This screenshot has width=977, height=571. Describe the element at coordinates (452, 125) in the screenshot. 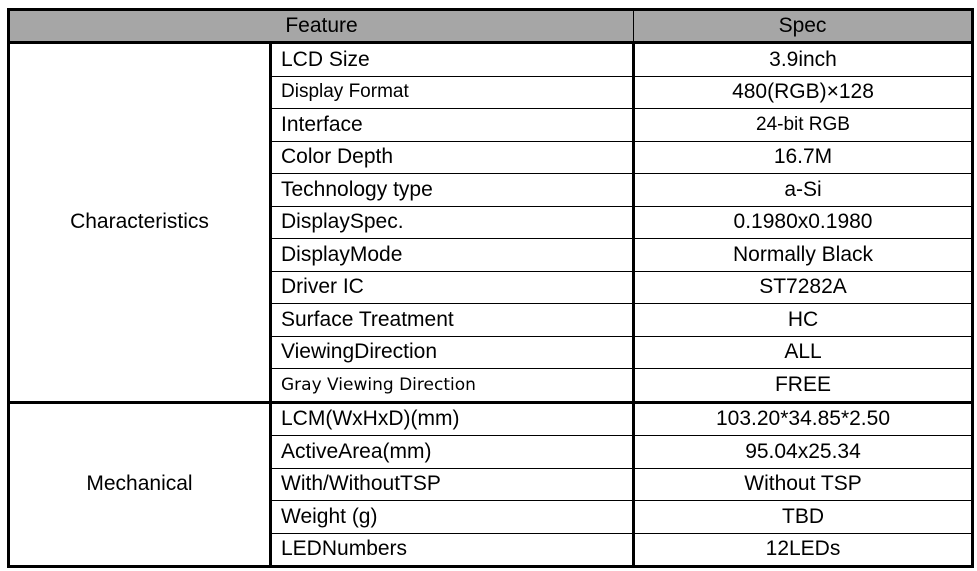

I see `feature-cell: Interface` at that location.